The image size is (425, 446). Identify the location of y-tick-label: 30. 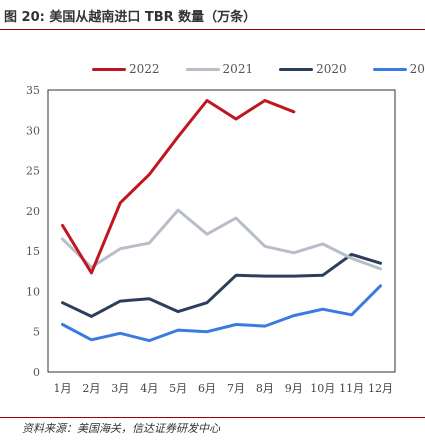
(33, 130).